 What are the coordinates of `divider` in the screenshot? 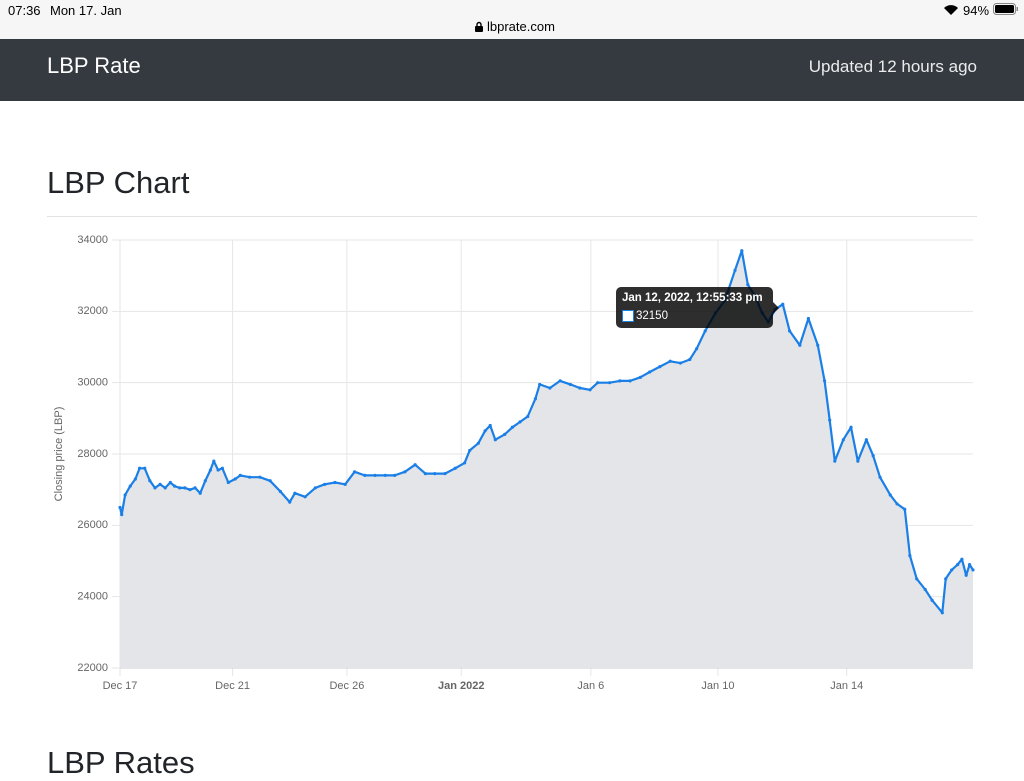 It's located at (512, 216).